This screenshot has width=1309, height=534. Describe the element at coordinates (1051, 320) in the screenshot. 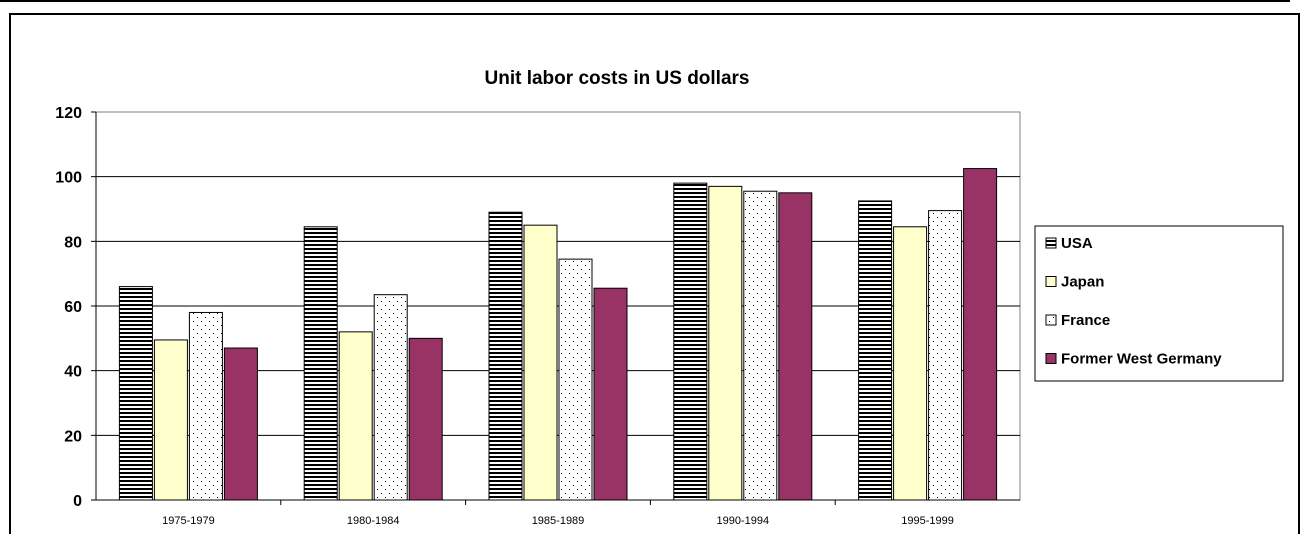

I see `legend-swatch-france` at that location.